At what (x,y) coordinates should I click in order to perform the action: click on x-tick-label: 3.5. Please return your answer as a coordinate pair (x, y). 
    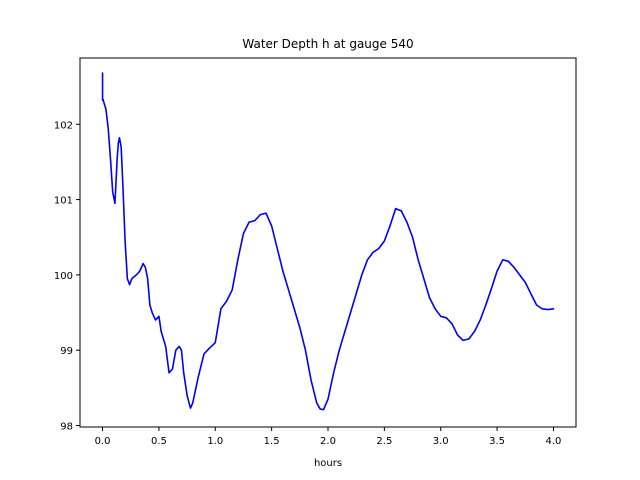
    Looking at the image, I should click on (497, 441).